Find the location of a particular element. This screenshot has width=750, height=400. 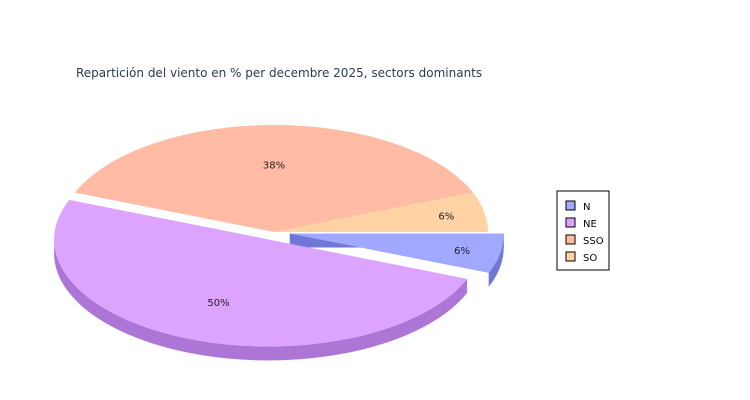

legend: N NE SSO SO is located at coordinates (583, 230).